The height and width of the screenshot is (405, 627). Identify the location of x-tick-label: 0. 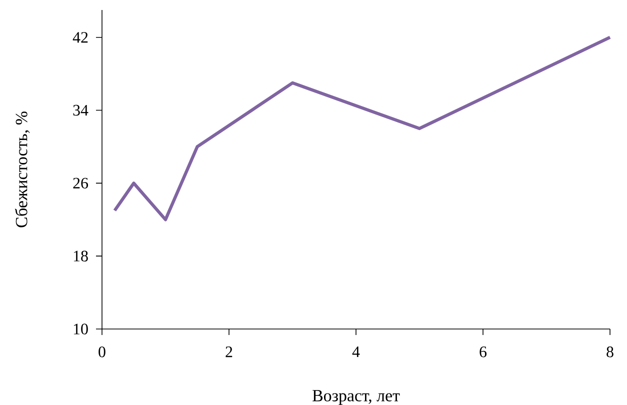
(102, 352).